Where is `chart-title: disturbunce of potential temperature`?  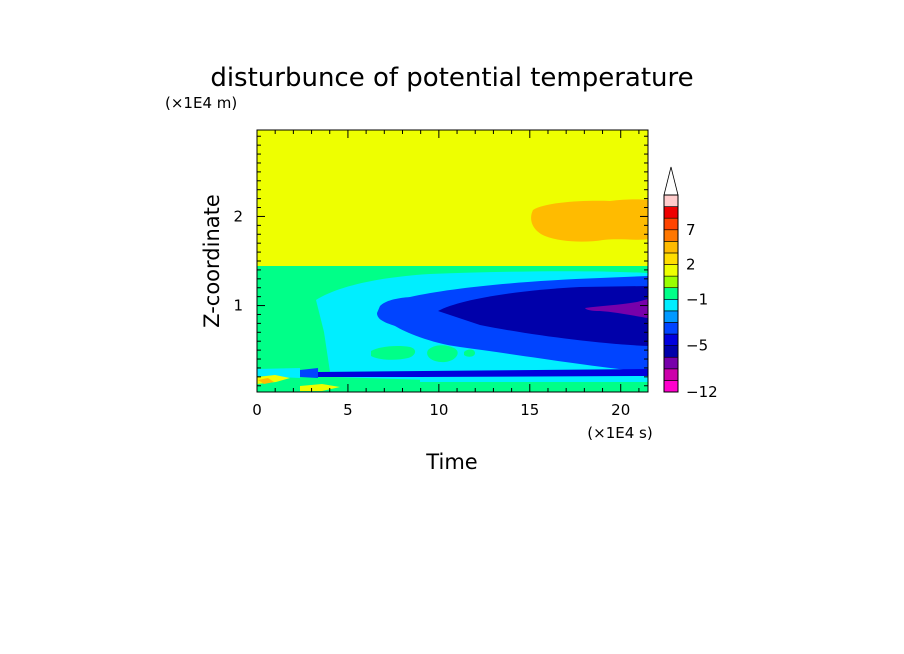 chart-title: disturbunce of potential temperature is located at coordinates (451, 78).